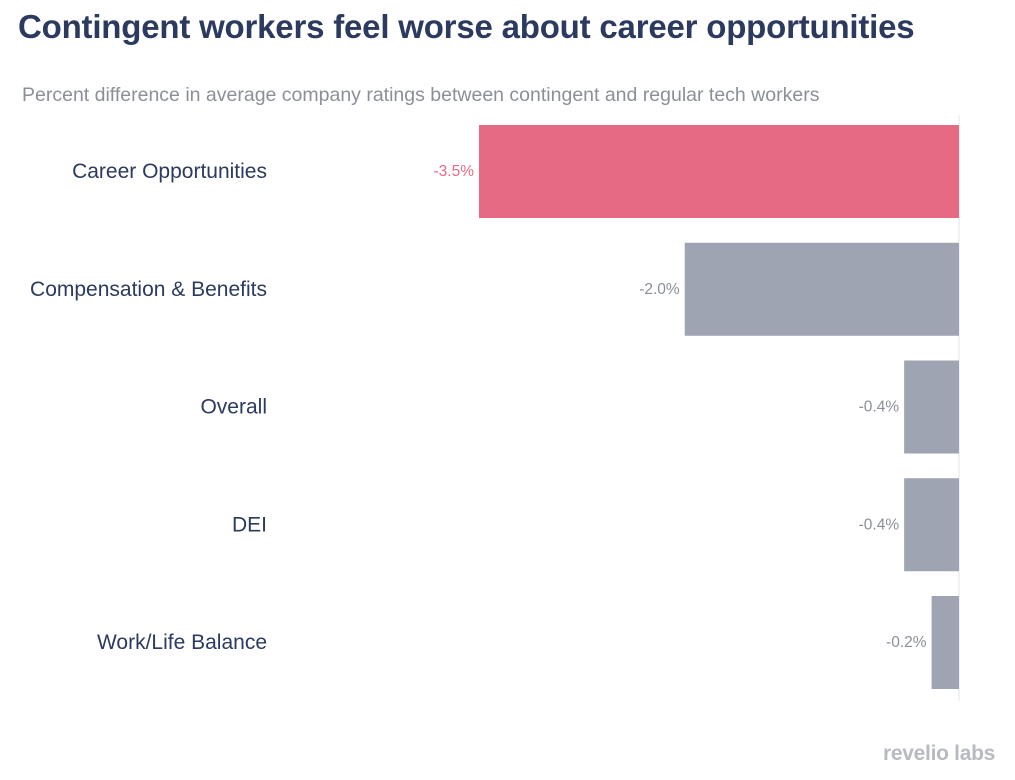  I want to click on revelio-labs-logo: revelio labs, so click(939, 753).